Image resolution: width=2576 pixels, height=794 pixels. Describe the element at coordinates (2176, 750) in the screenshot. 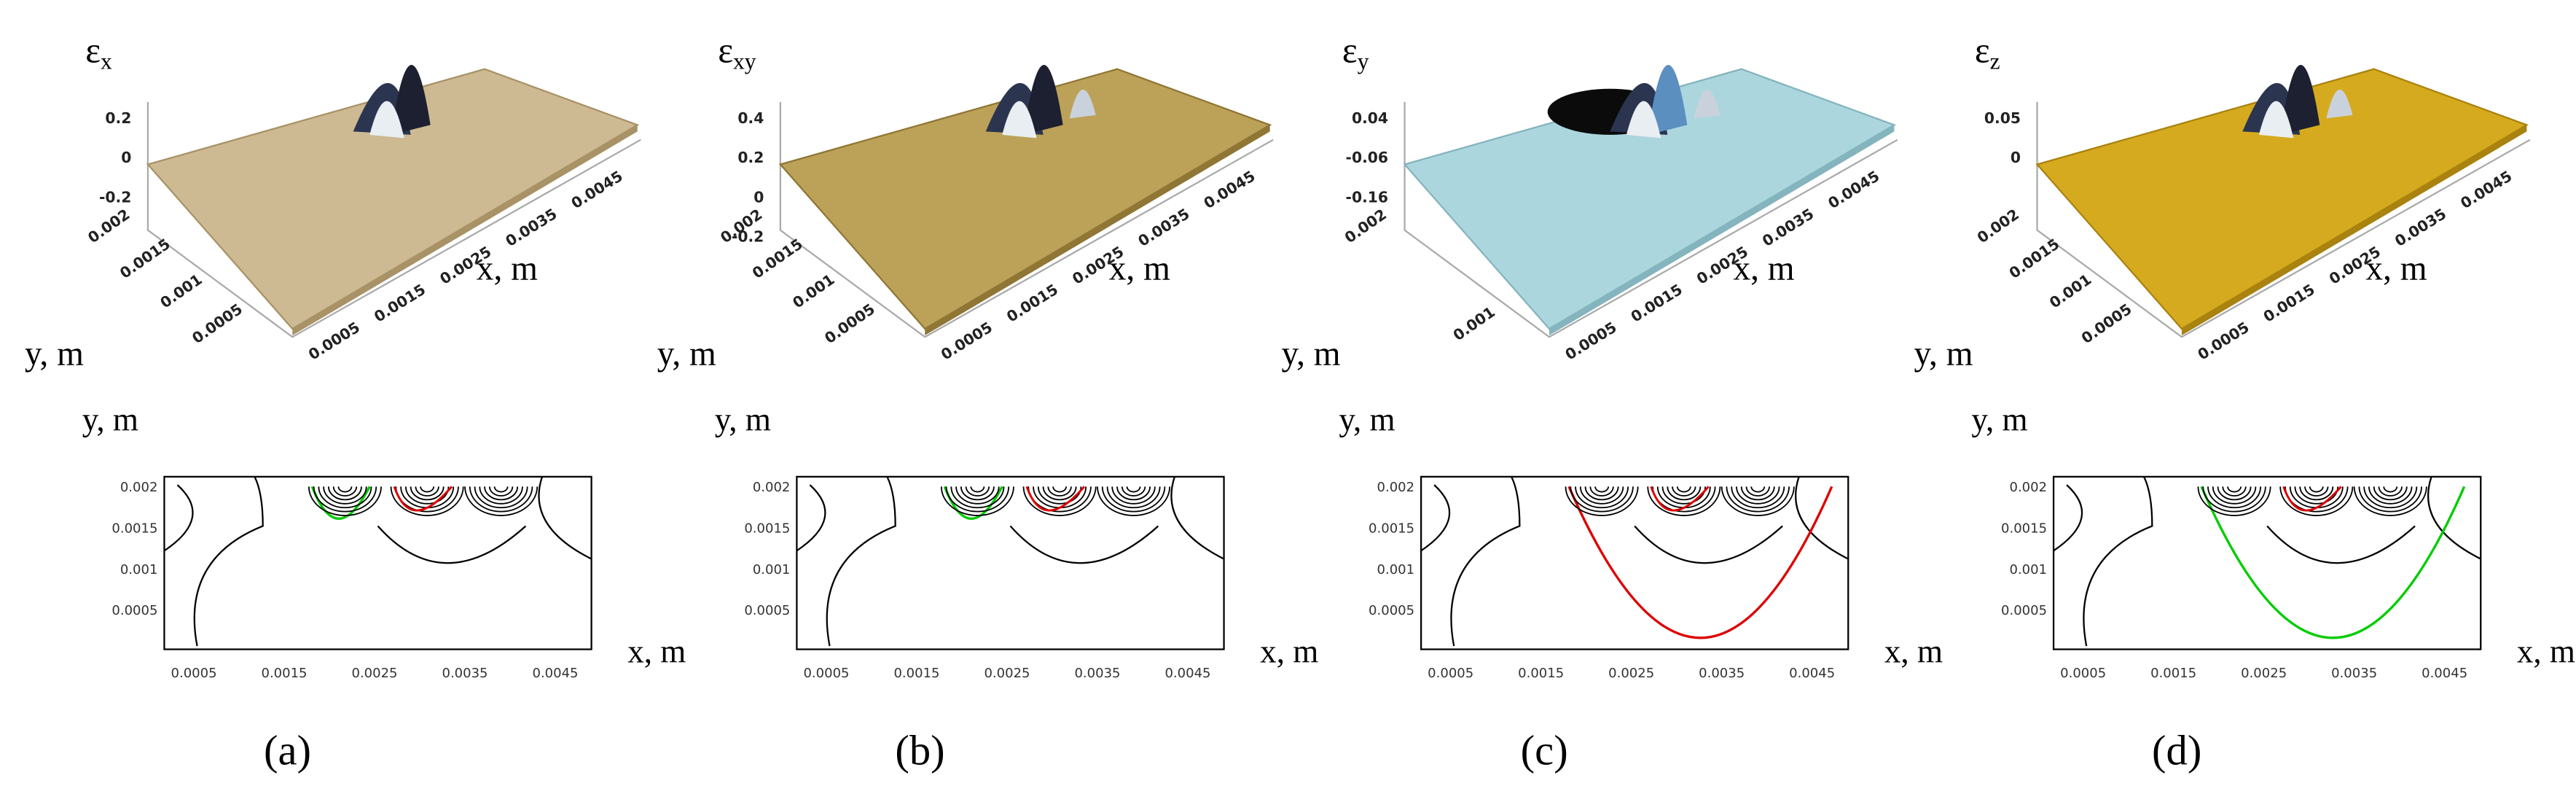

I see `panel-label: (d)` at that location.